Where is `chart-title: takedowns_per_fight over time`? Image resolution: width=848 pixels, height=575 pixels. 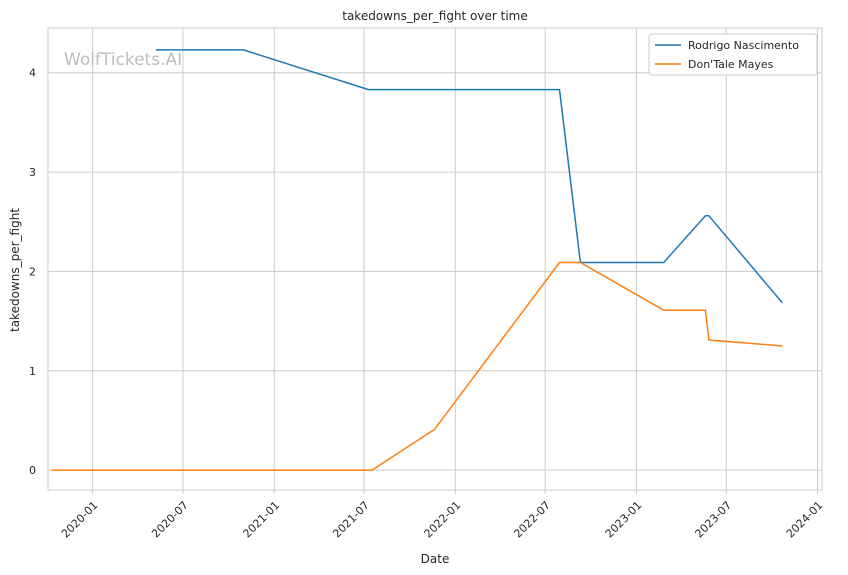
chart-title: takedowns_per_fight over time is located at coordinates (435, 16).